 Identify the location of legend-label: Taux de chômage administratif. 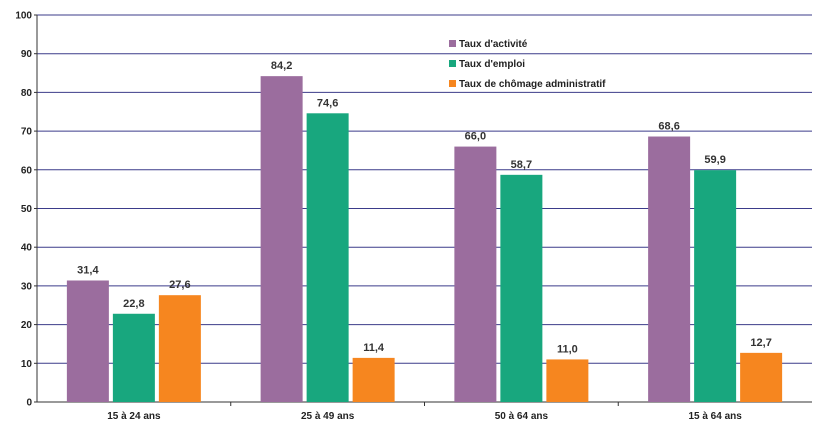
(532, 84).